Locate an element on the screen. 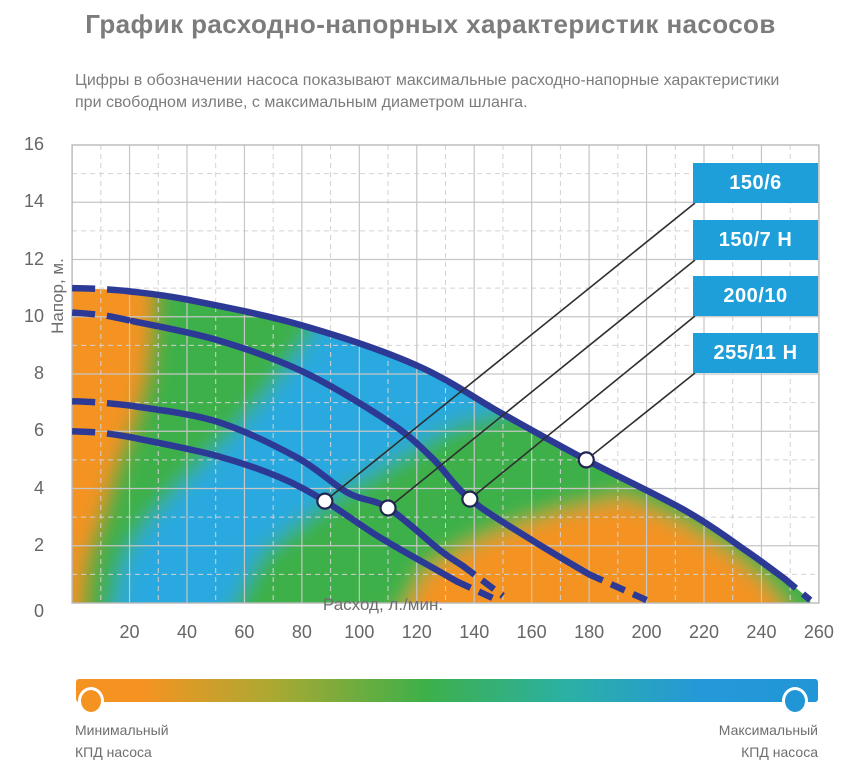 This screenshot has height=768, width=861. min-efficiency-label-line2: КПД насоса is located at coordinates (113, 752).